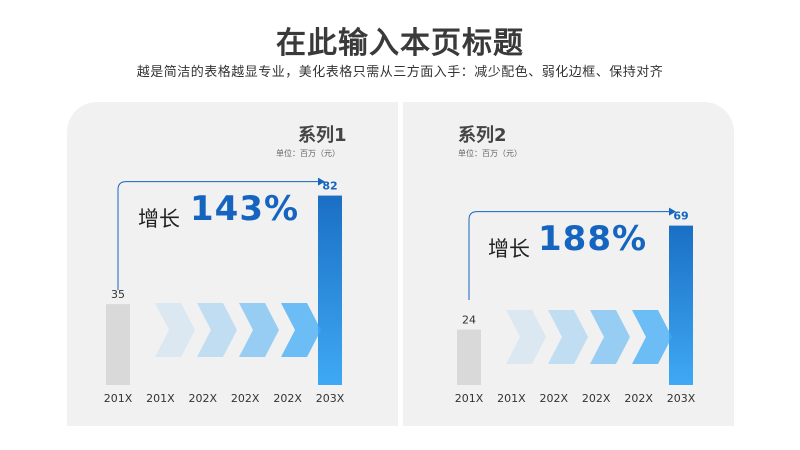  I want to click on page-title: 在此输入本页标题, so click(400, 43).